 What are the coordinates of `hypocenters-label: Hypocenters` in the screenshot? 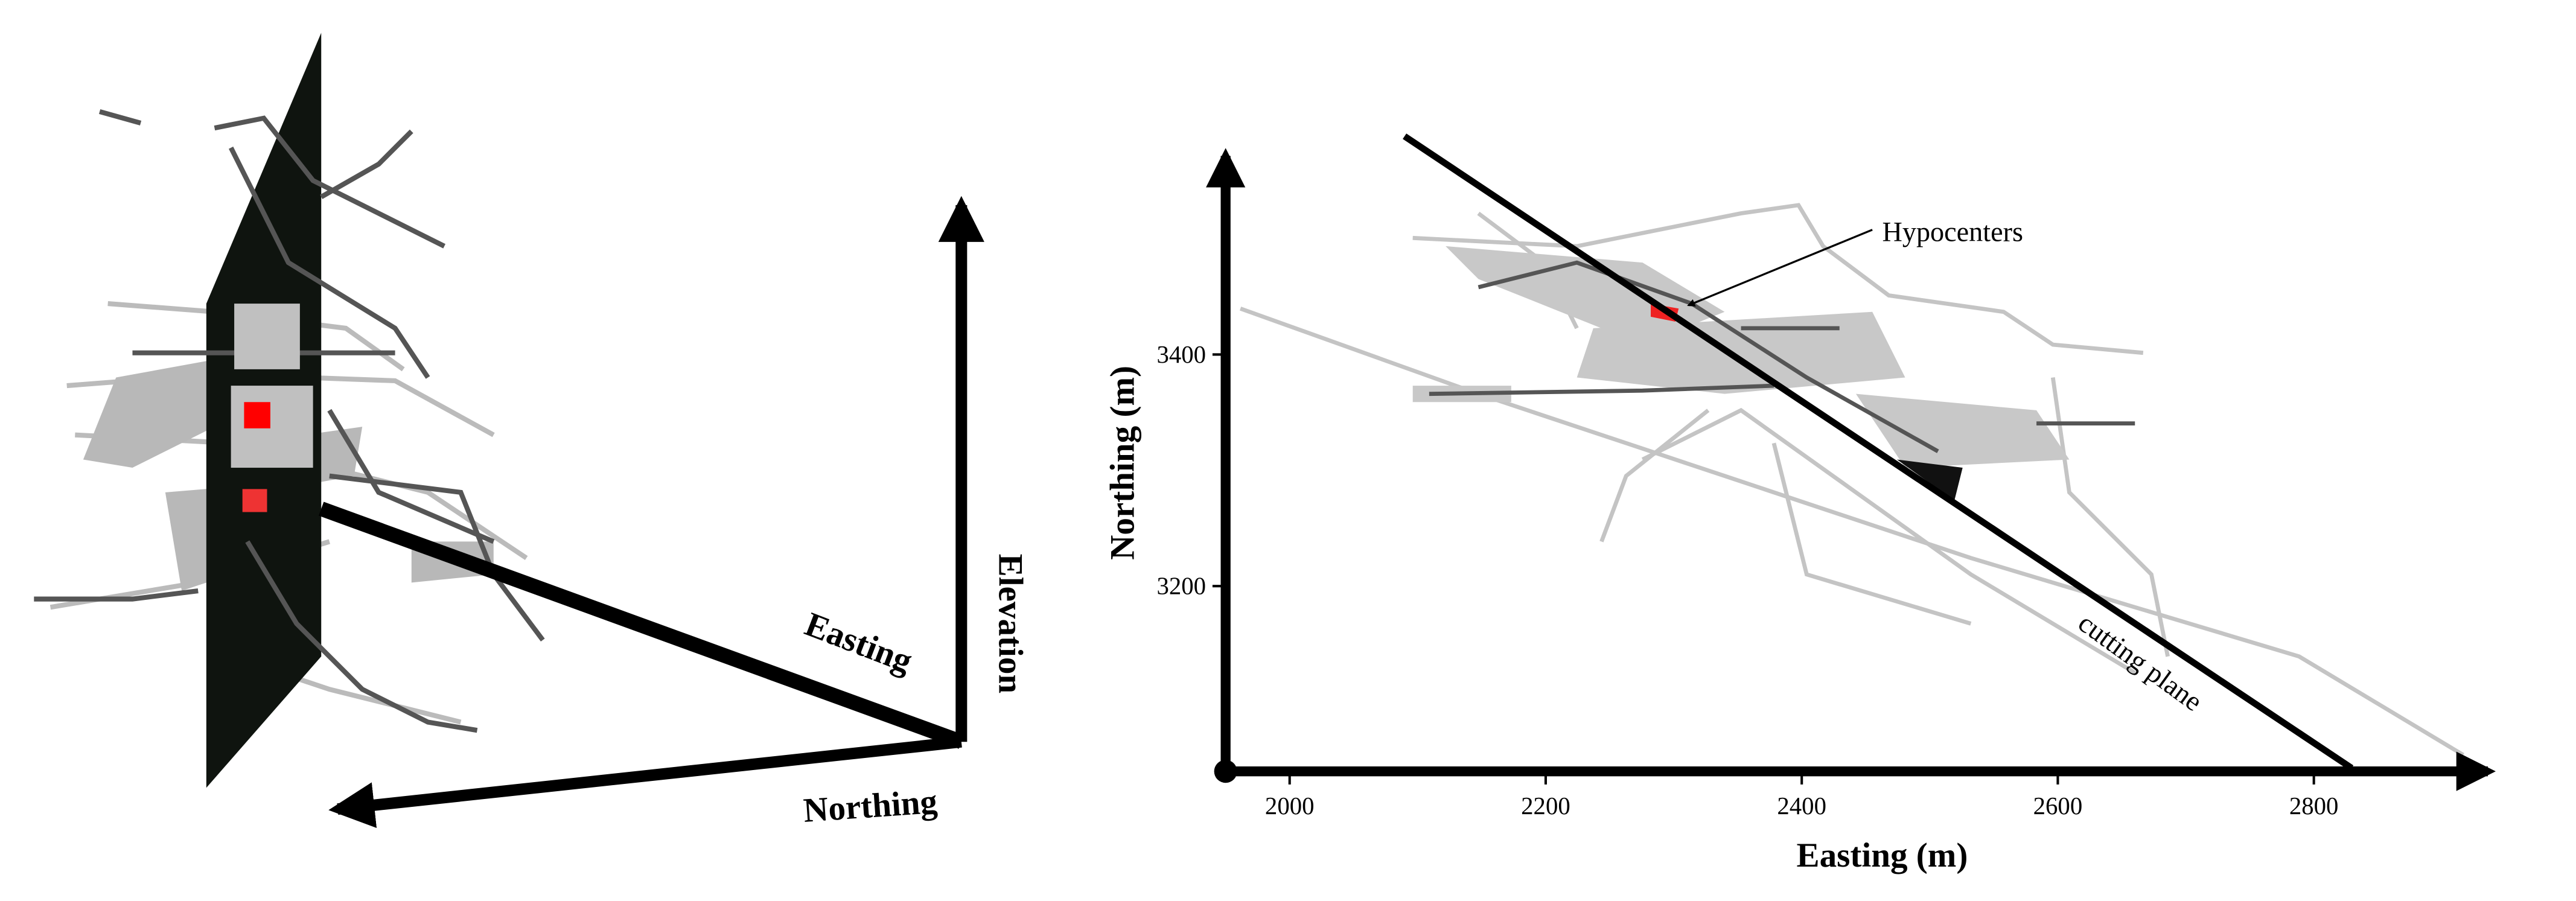 It's located at (1952, 232).